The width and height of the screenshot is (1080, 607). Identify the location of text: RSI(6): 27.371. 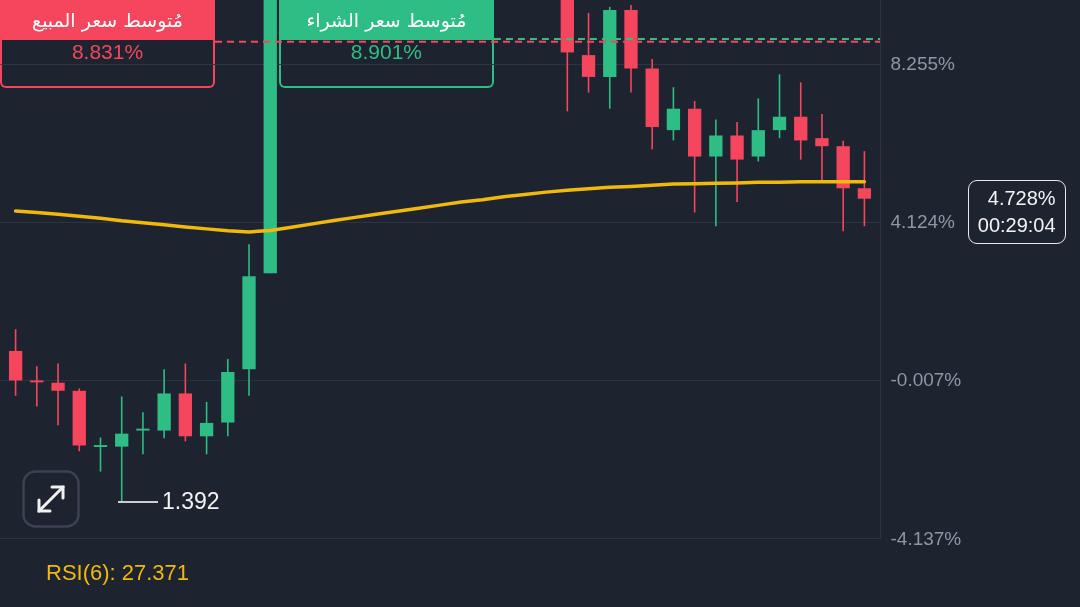
(118, 573).